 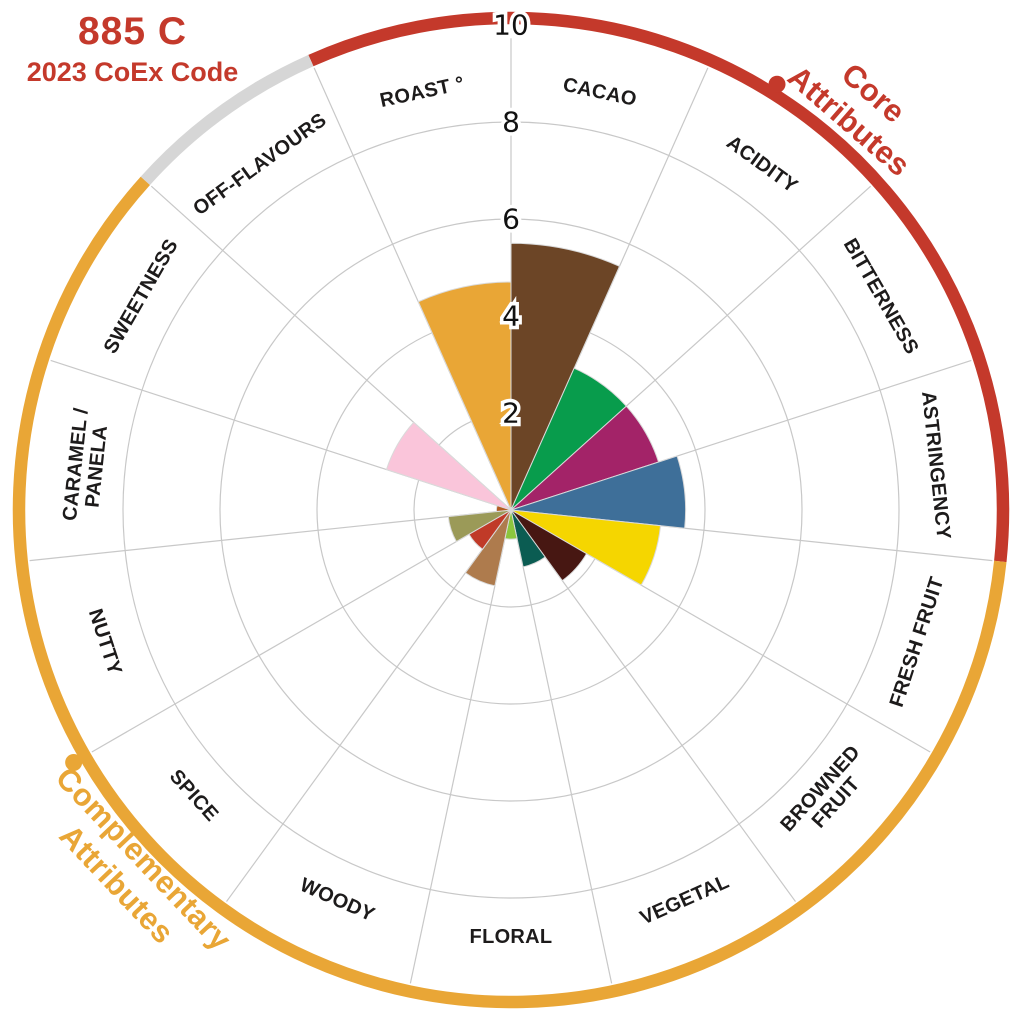 What do you see at coordinates (600, 92) in the screenshot?
I see `category-label-cacao: CACAO` at bounding box center [600, 92].